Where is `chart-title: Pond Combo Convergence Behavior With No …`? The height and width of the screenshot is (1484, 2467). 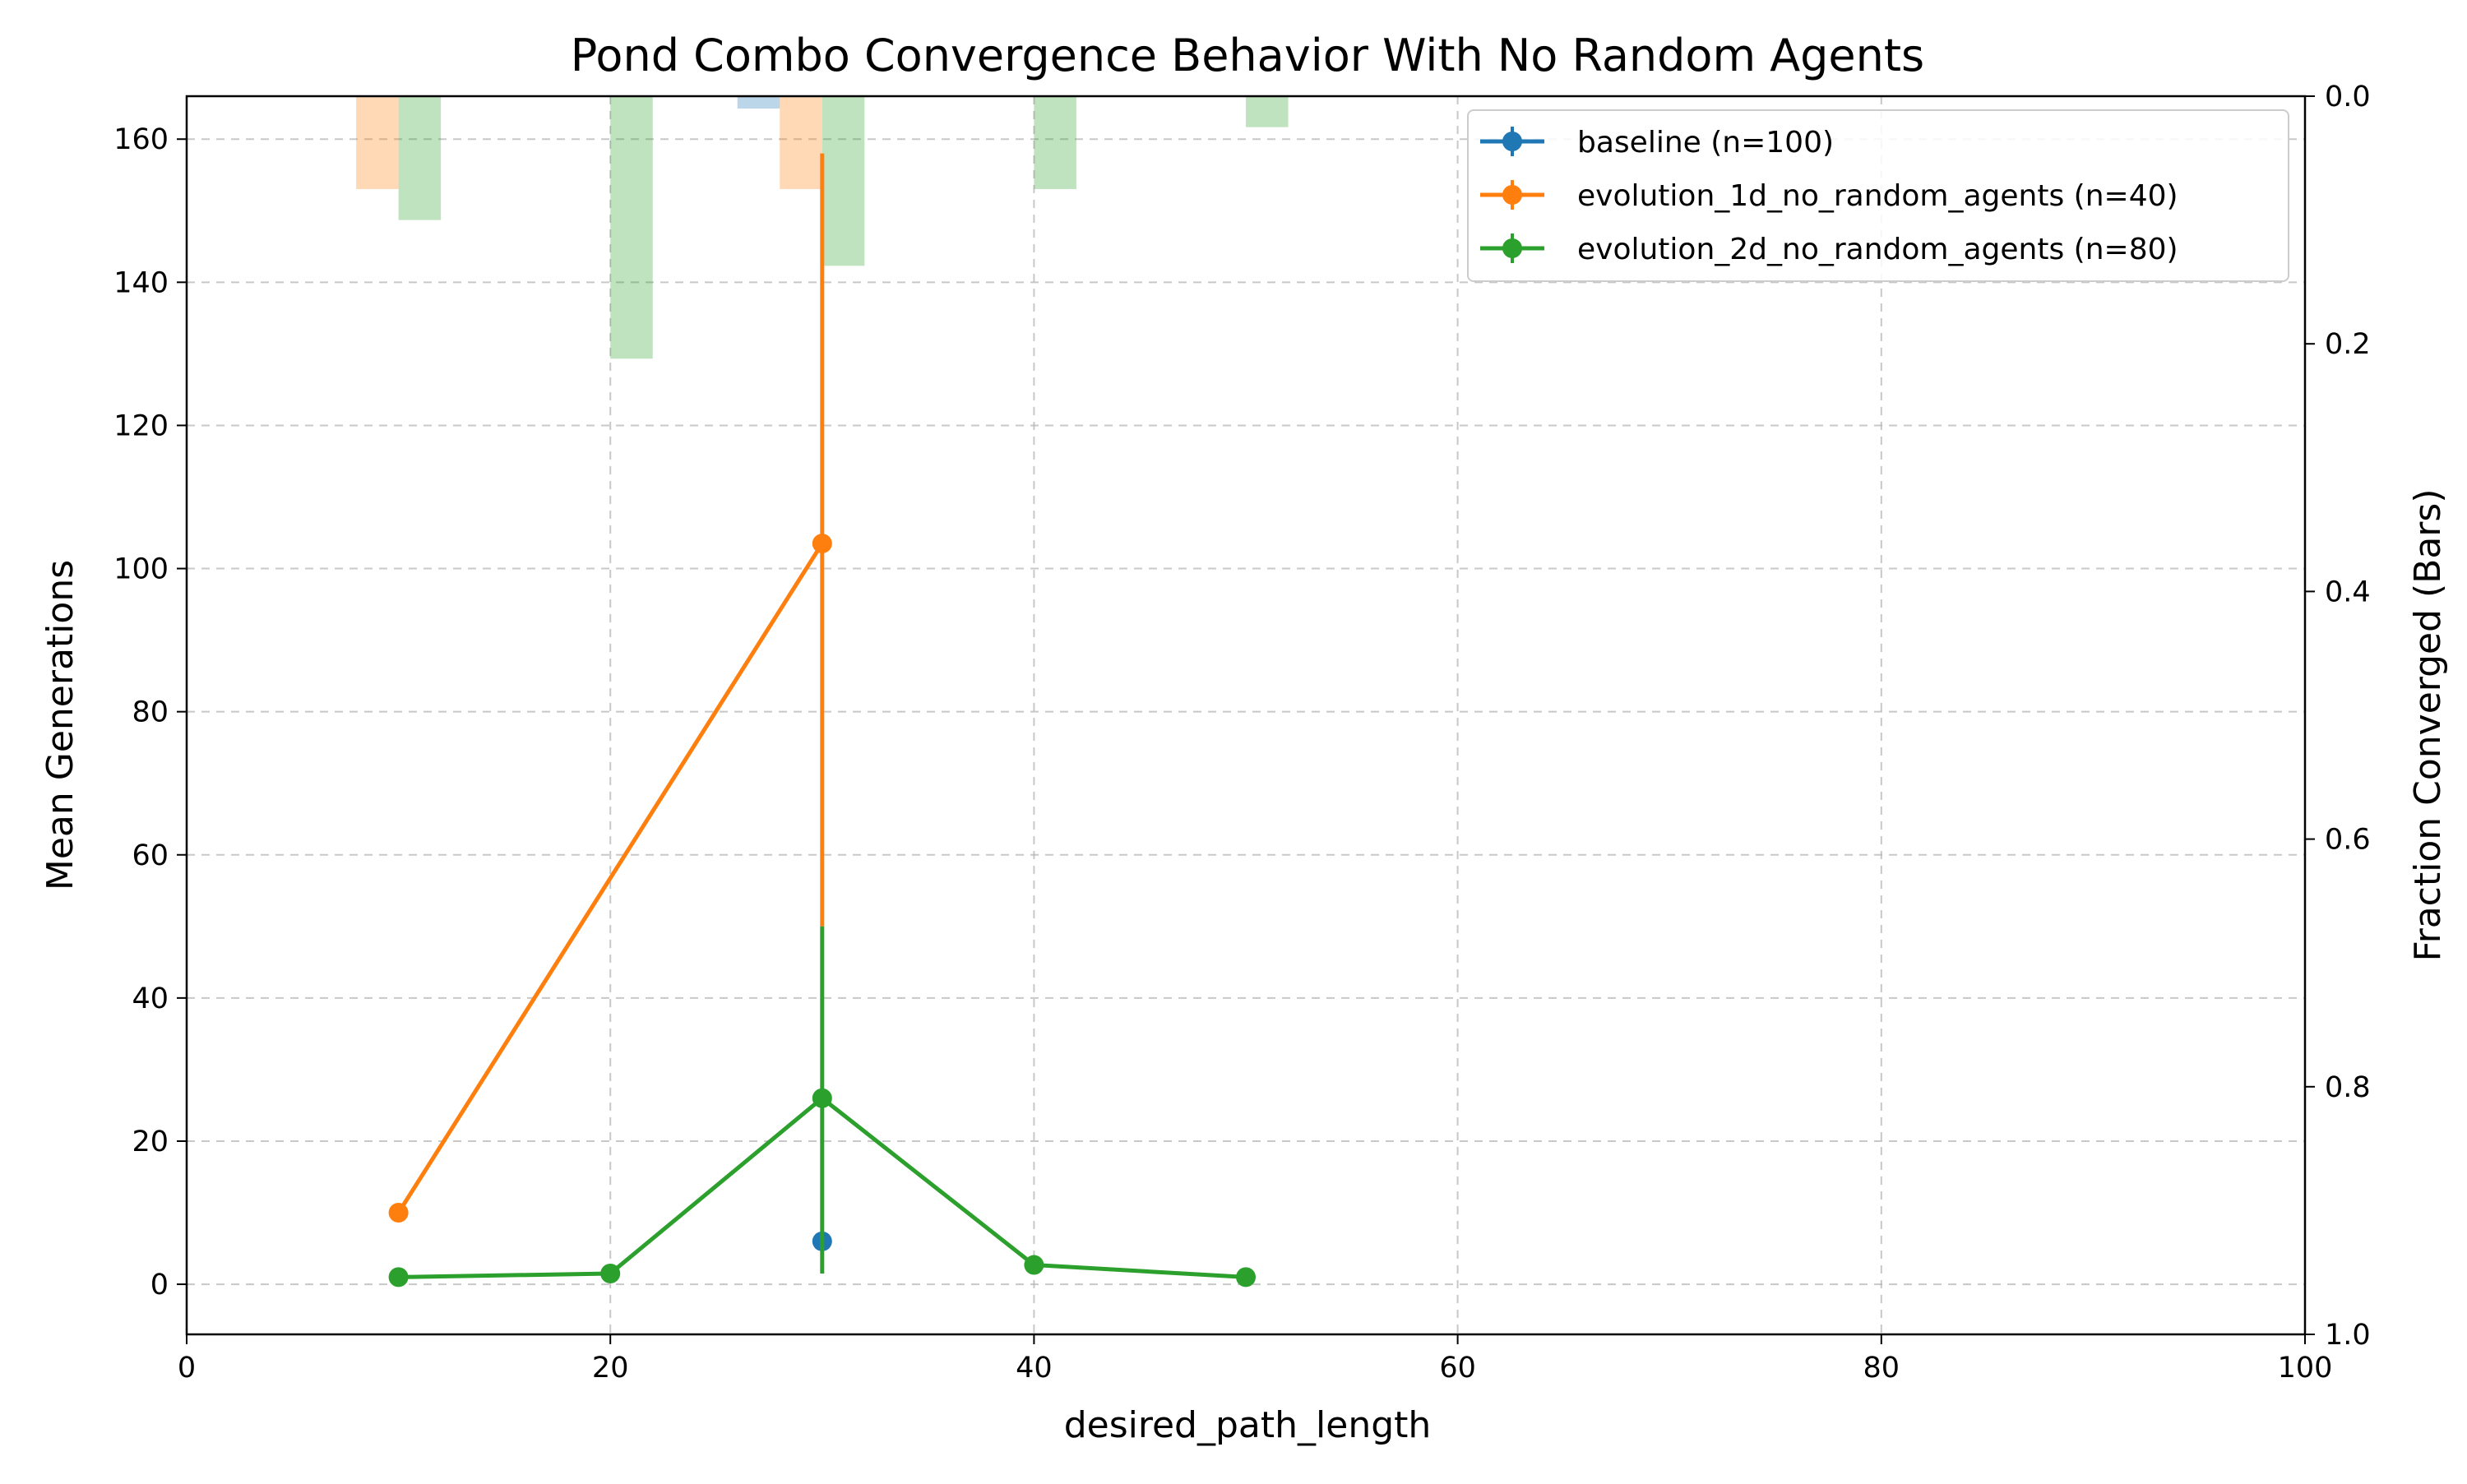
chart-title: Pond Combo Convergence Behavior With No … is located at coordinates (1247, 55).